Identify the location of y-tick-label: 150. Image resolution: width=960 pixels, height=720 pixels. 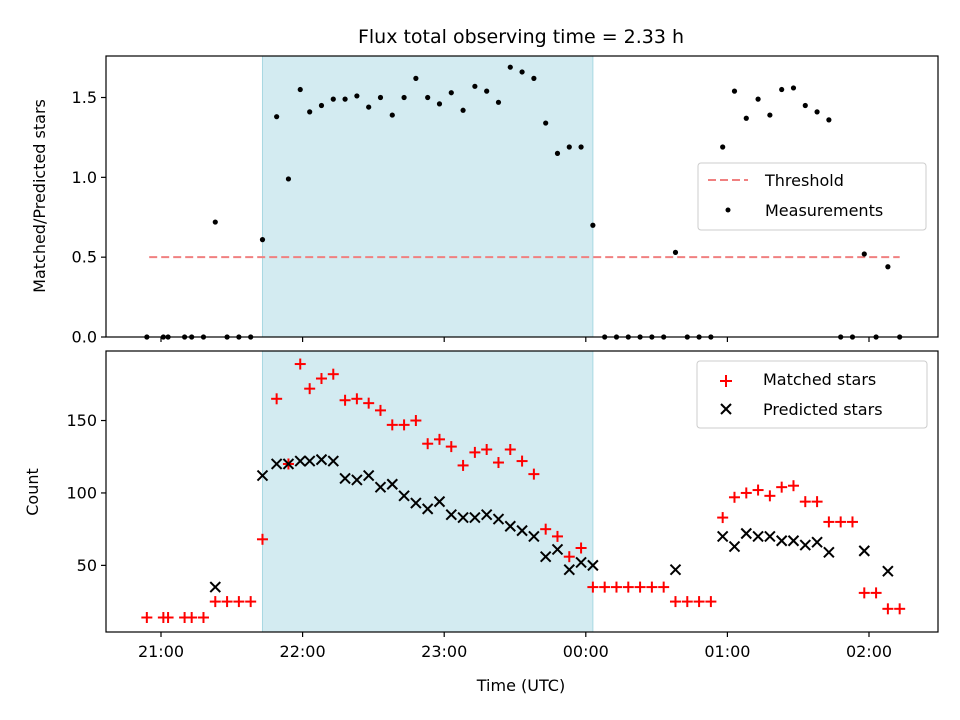
(81, 420).